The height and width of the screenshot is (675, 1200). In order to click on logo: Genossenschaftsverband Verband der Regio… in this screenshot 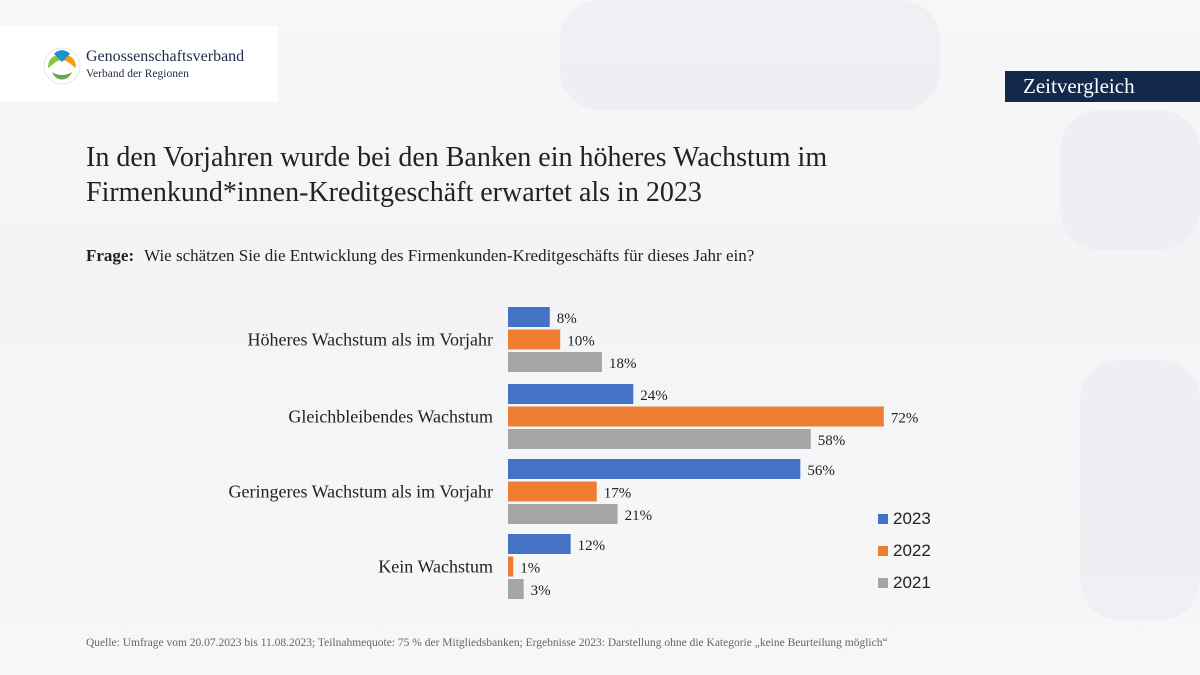, I will do `click(139, 64)`.